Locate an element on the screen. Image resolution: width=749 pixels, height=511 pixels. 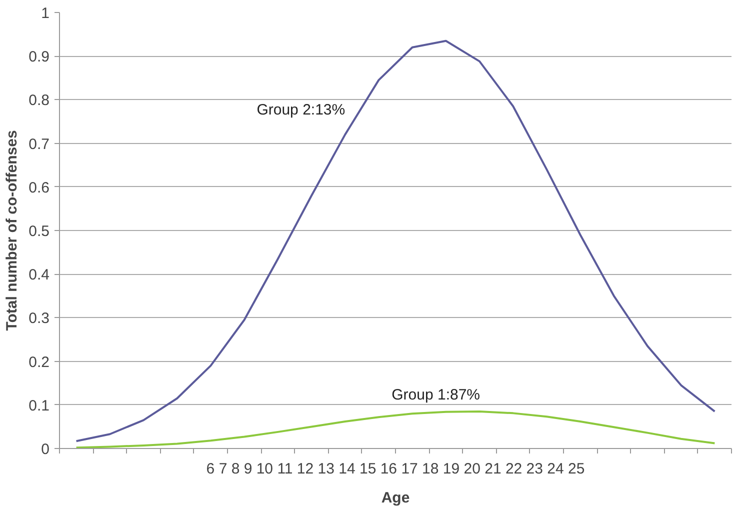
y-tick-label: 0.5 is located at coordinates (39, 231).